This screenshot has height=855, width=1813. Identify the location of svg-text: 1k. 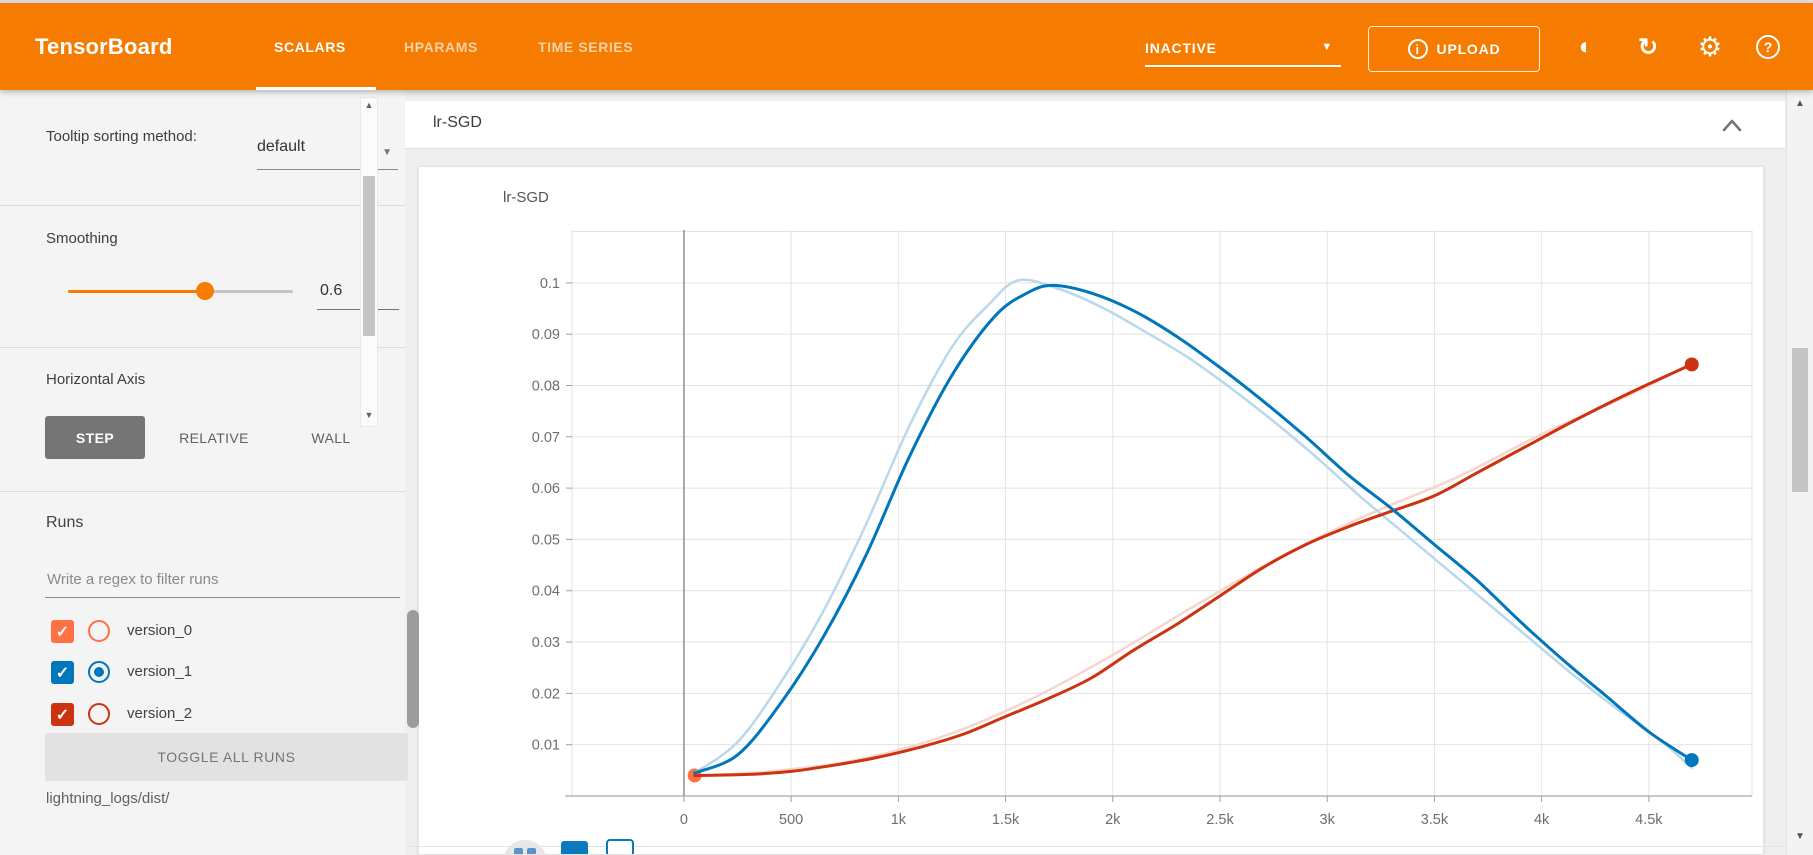
(899, 820).